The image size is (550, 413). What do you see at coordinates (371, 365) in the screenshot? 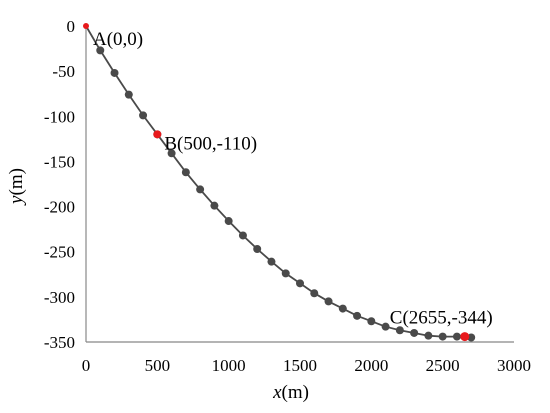
I see `x-tick-label: 2000` at bounding box center [371, 365].